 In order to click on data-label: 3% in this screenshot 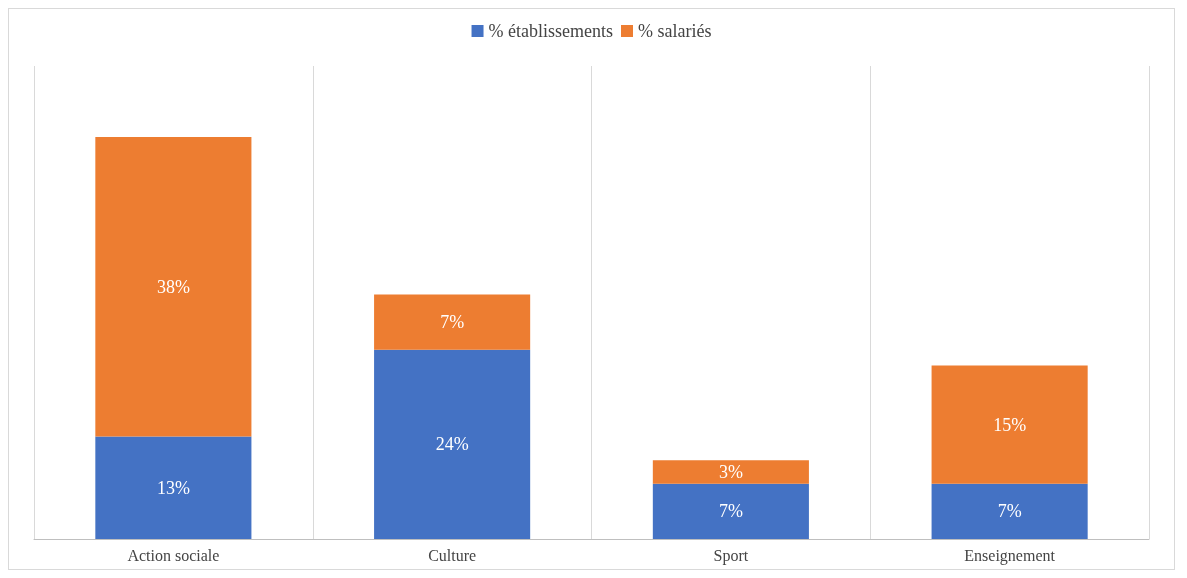, I will do `click(730, 471)`.